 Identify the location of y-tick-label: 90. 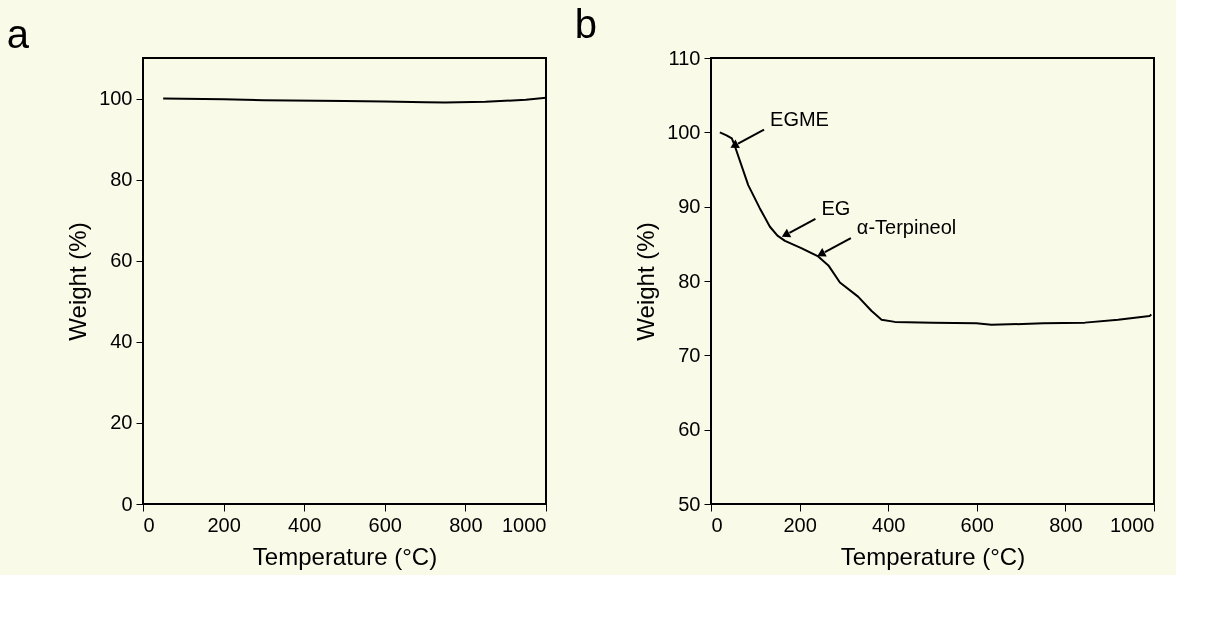
(689, 206).